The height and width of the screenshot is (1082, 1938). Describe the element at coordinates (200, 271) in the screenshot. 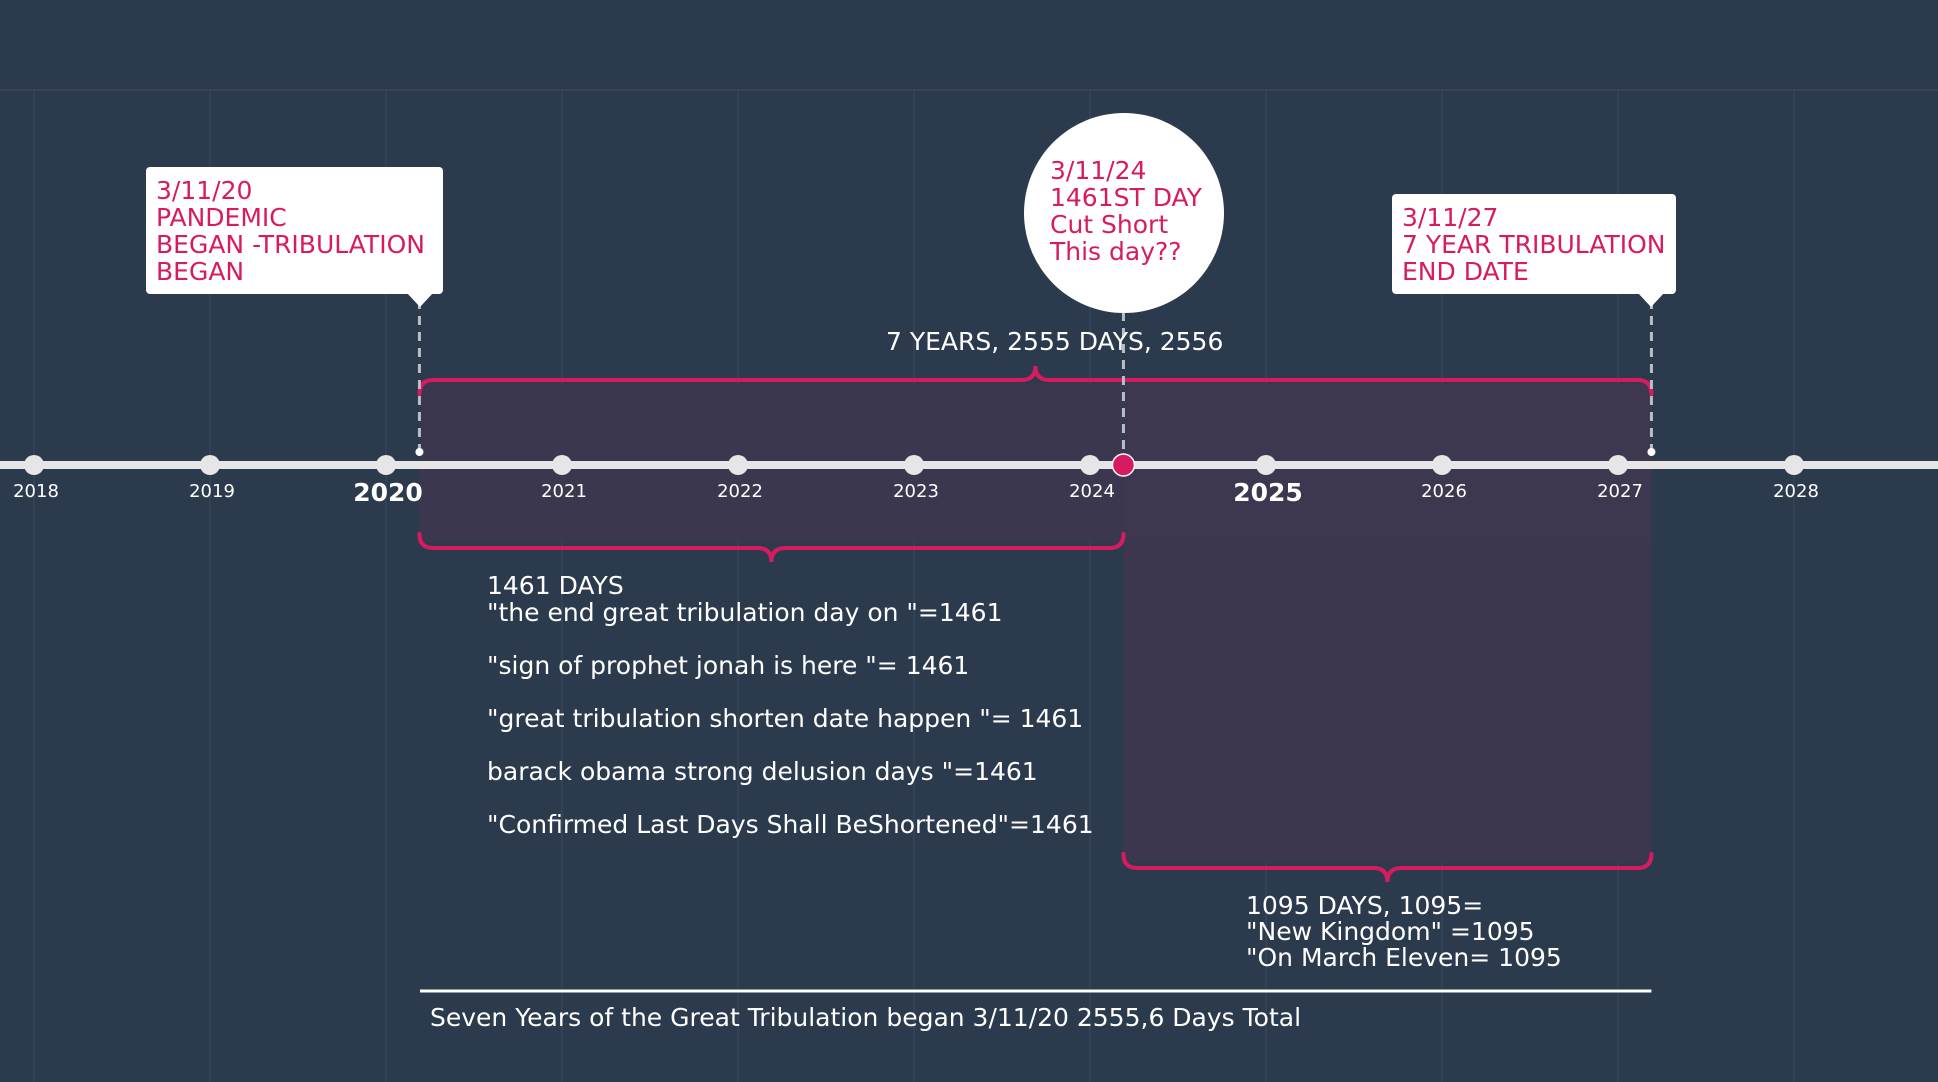

I see `start-callout-line: BEGAN` at that location.